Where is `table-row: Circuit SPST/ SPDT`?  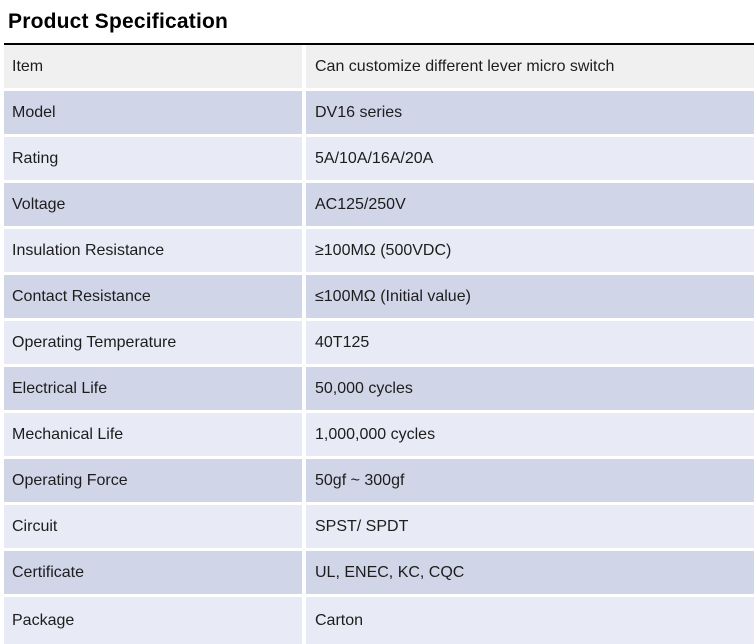
table-row: Circuit SPST/ SPDT is located at coordinates (379, 526).